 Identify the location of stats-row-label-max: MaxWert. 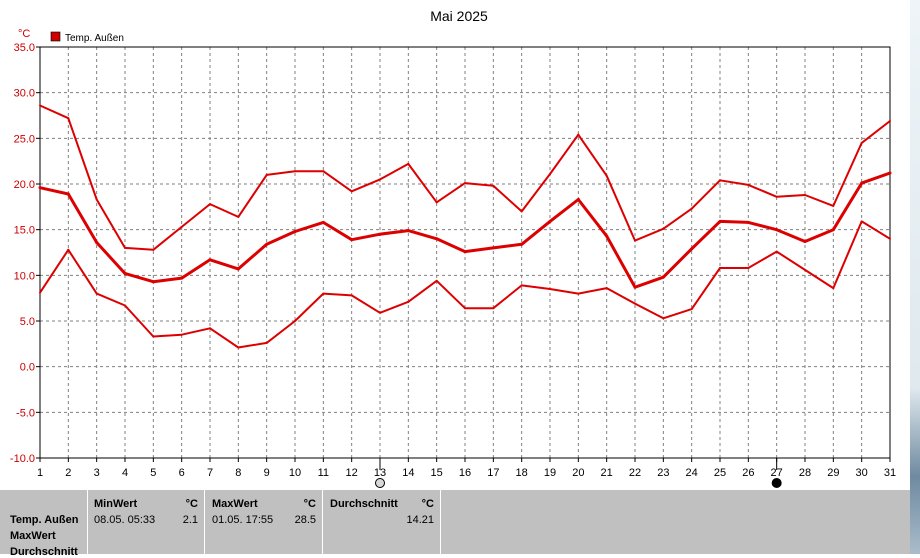
(33, 536).